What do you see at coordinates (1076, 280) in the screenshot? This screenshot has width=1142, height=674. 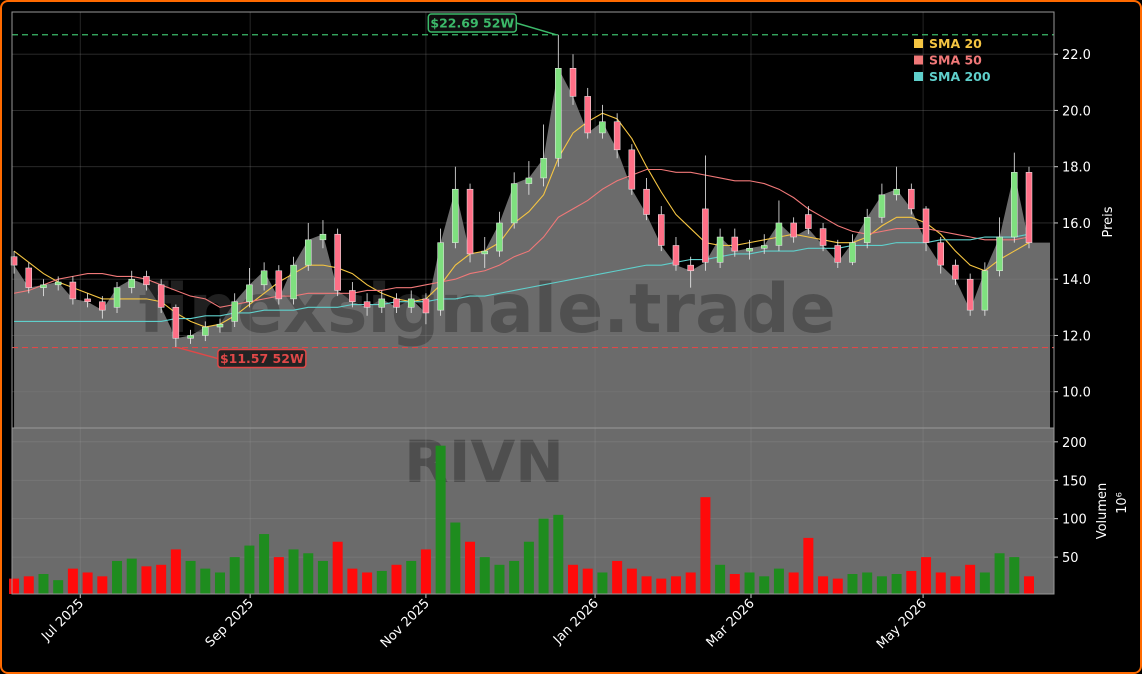 I see `y-tick-label: 14.0` at bounding box center [1076, 280].